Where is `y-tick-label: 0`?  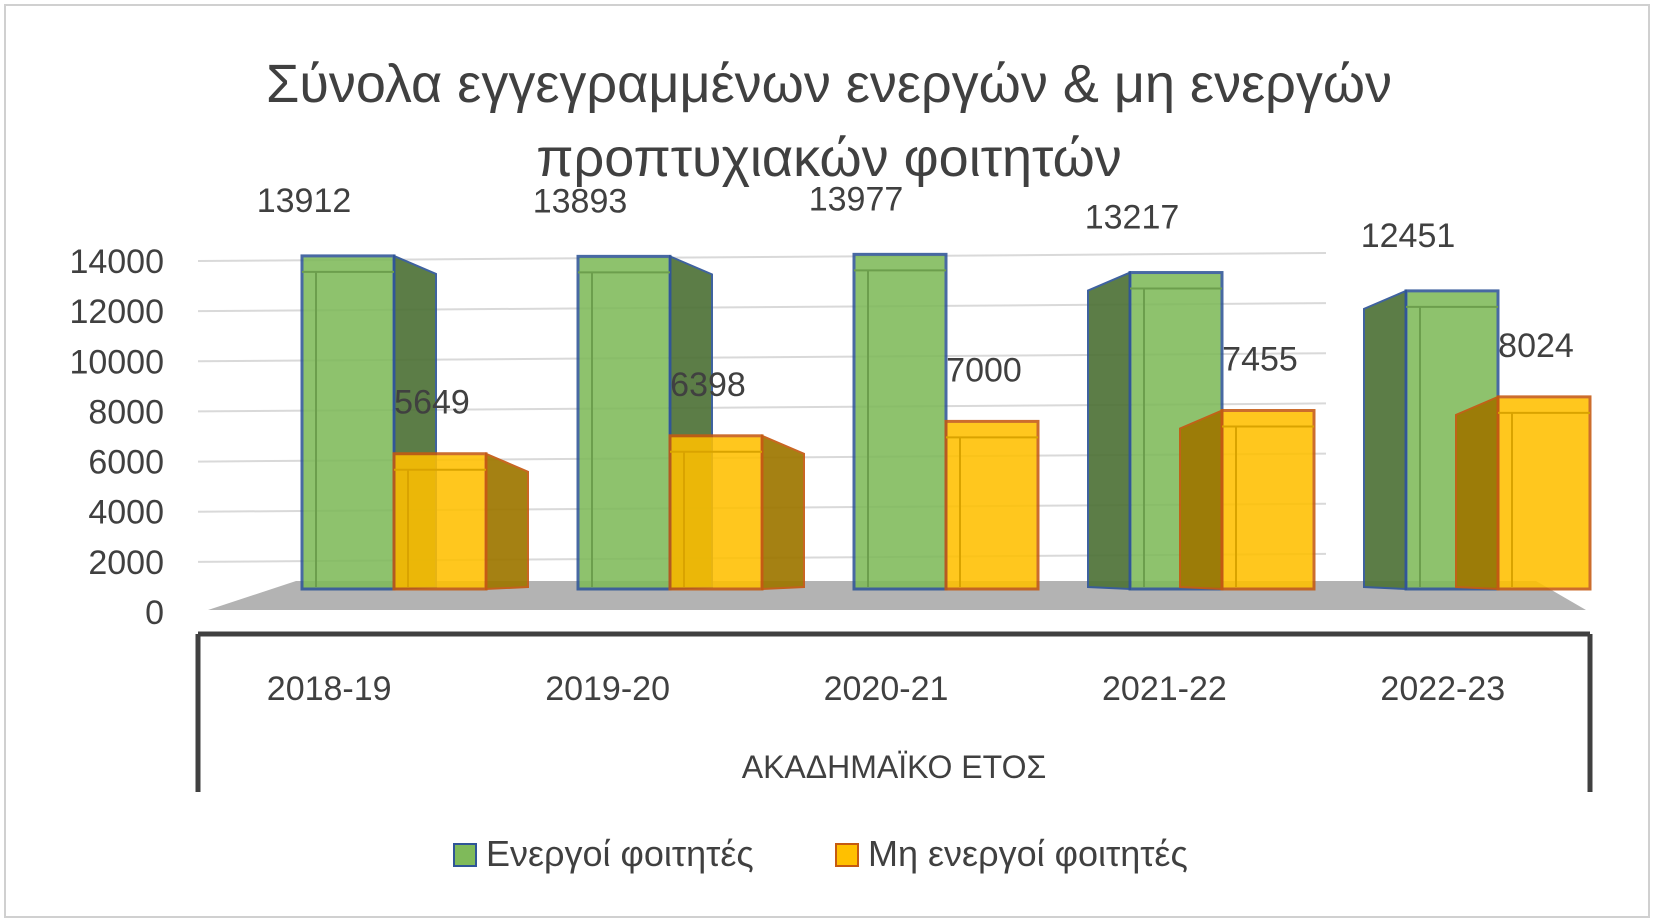
y-tick-label: 0 is located at coordinates (154, 613).